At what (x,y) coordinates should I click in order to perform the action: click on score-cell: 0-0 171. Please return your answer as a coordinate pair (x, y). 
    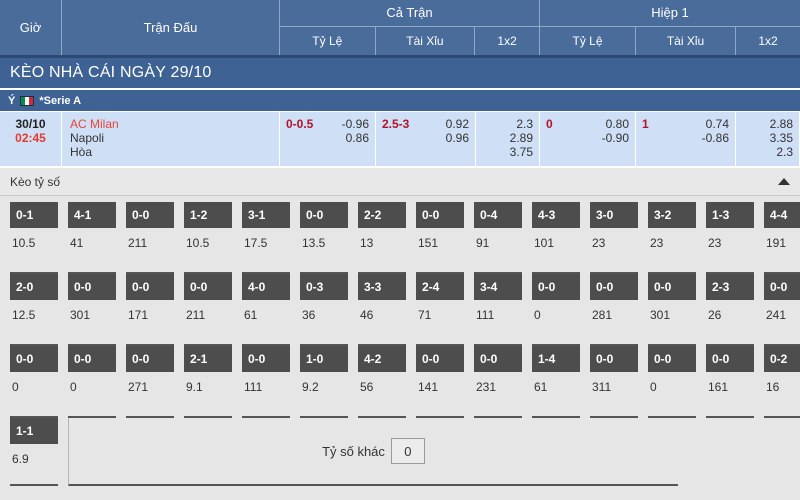
    Looking at the image, I should click on (150, 310).